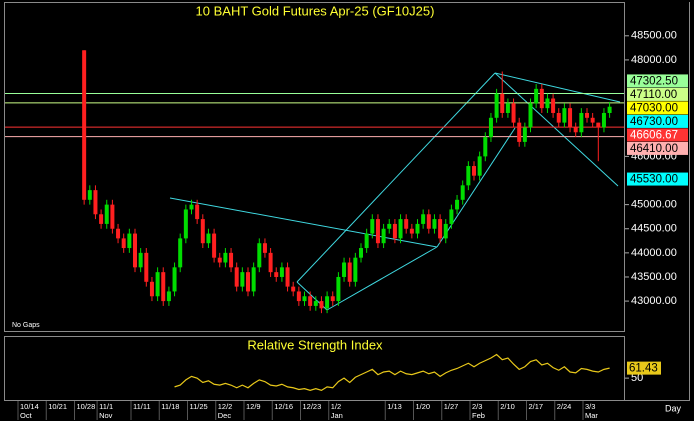 This screenshot has width=694, height=421. What do you see at coordinates (315, 344) in the screenshot?
I see `rsi-title: Relative Strength Index` at bounding box center [315, 344].